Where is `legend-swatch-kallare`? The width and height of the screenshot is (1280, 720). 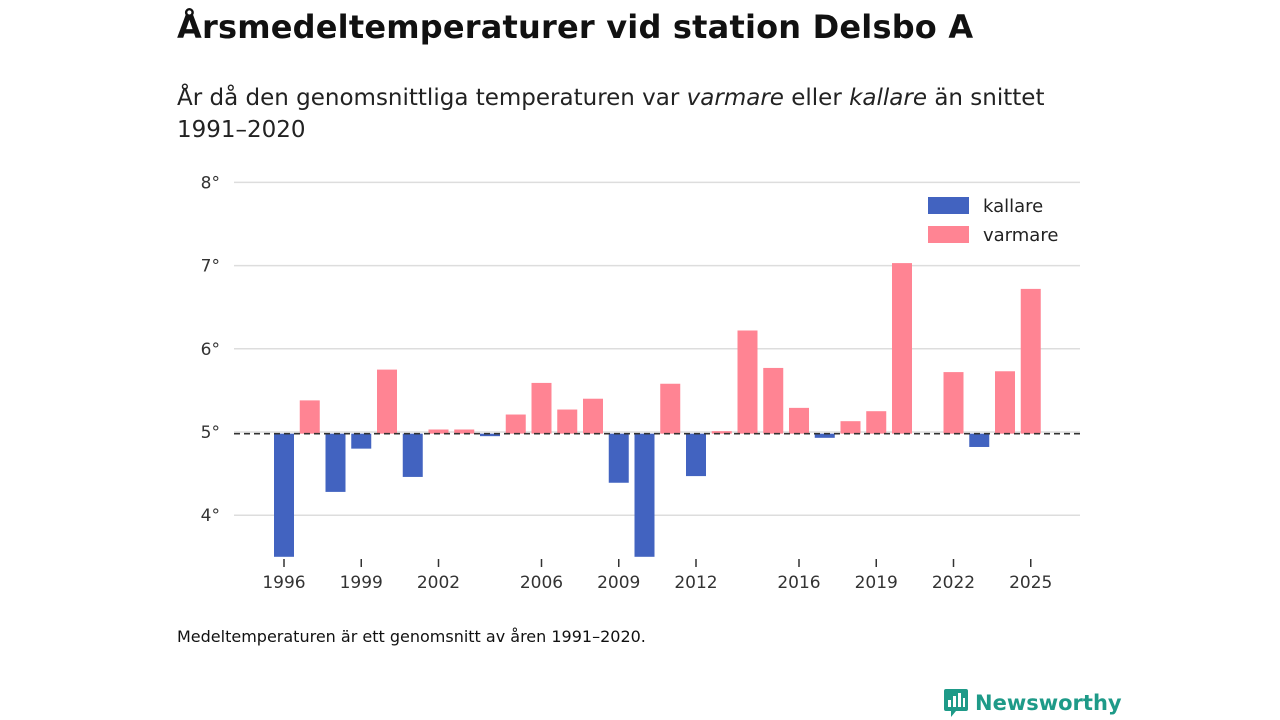
legend-swatch-kallare is located at coordinates (948, 205).